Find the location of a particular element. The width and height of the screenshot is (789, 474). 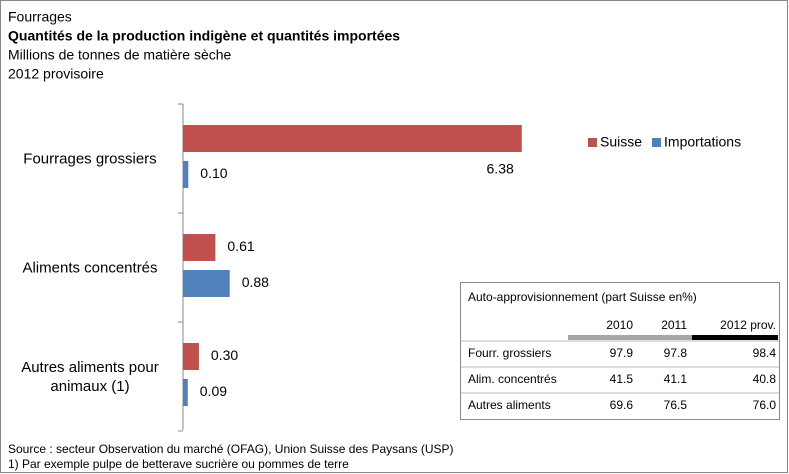

table-title: Auto-approvisionnement (part Suisse en%) is located at coordinates (582, 297).